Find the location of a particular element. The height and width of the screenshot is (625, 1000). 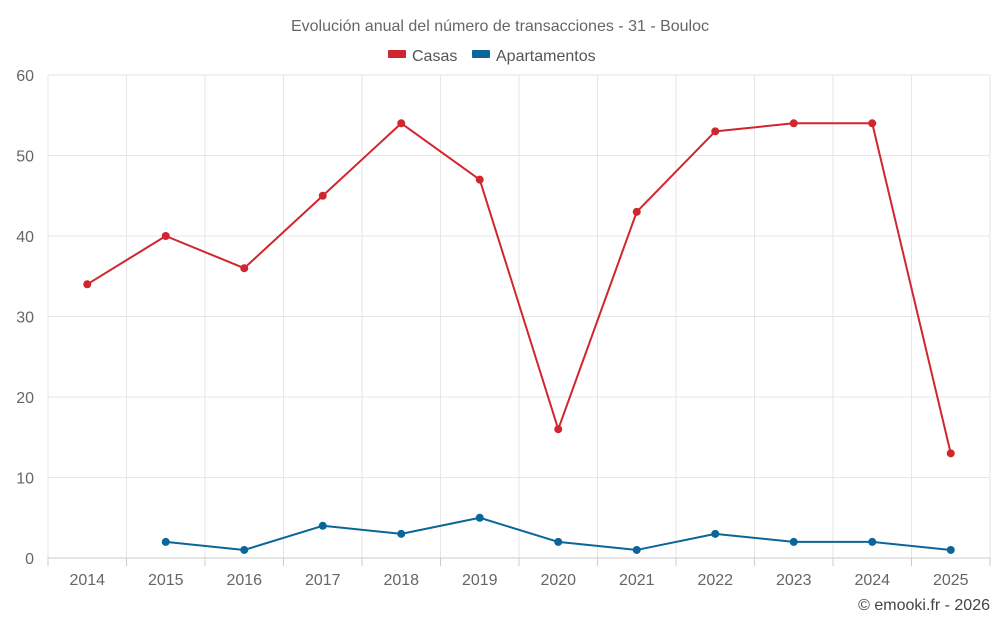

legend-item-apartamentos: Apartamentos is located at coordinates (534, 56).